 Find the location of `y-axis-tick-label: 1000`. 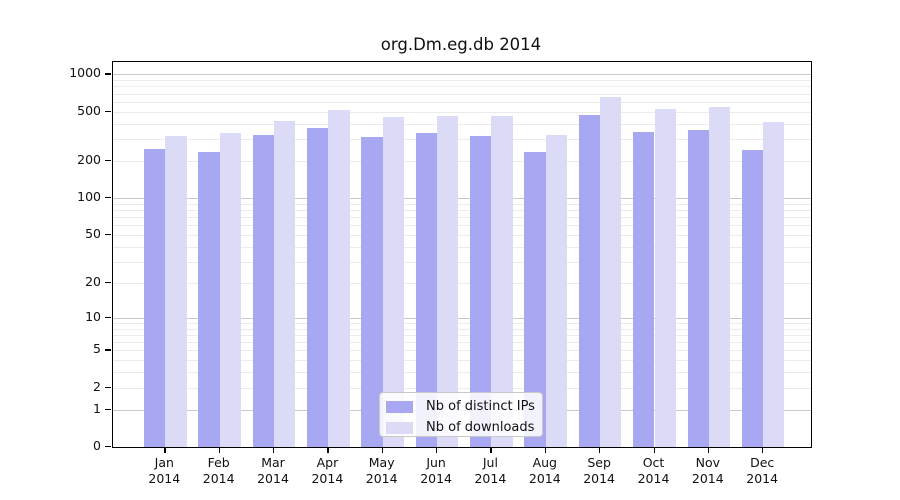

y-axis-tick-label: 1000 is located at coordinates (85, 73).